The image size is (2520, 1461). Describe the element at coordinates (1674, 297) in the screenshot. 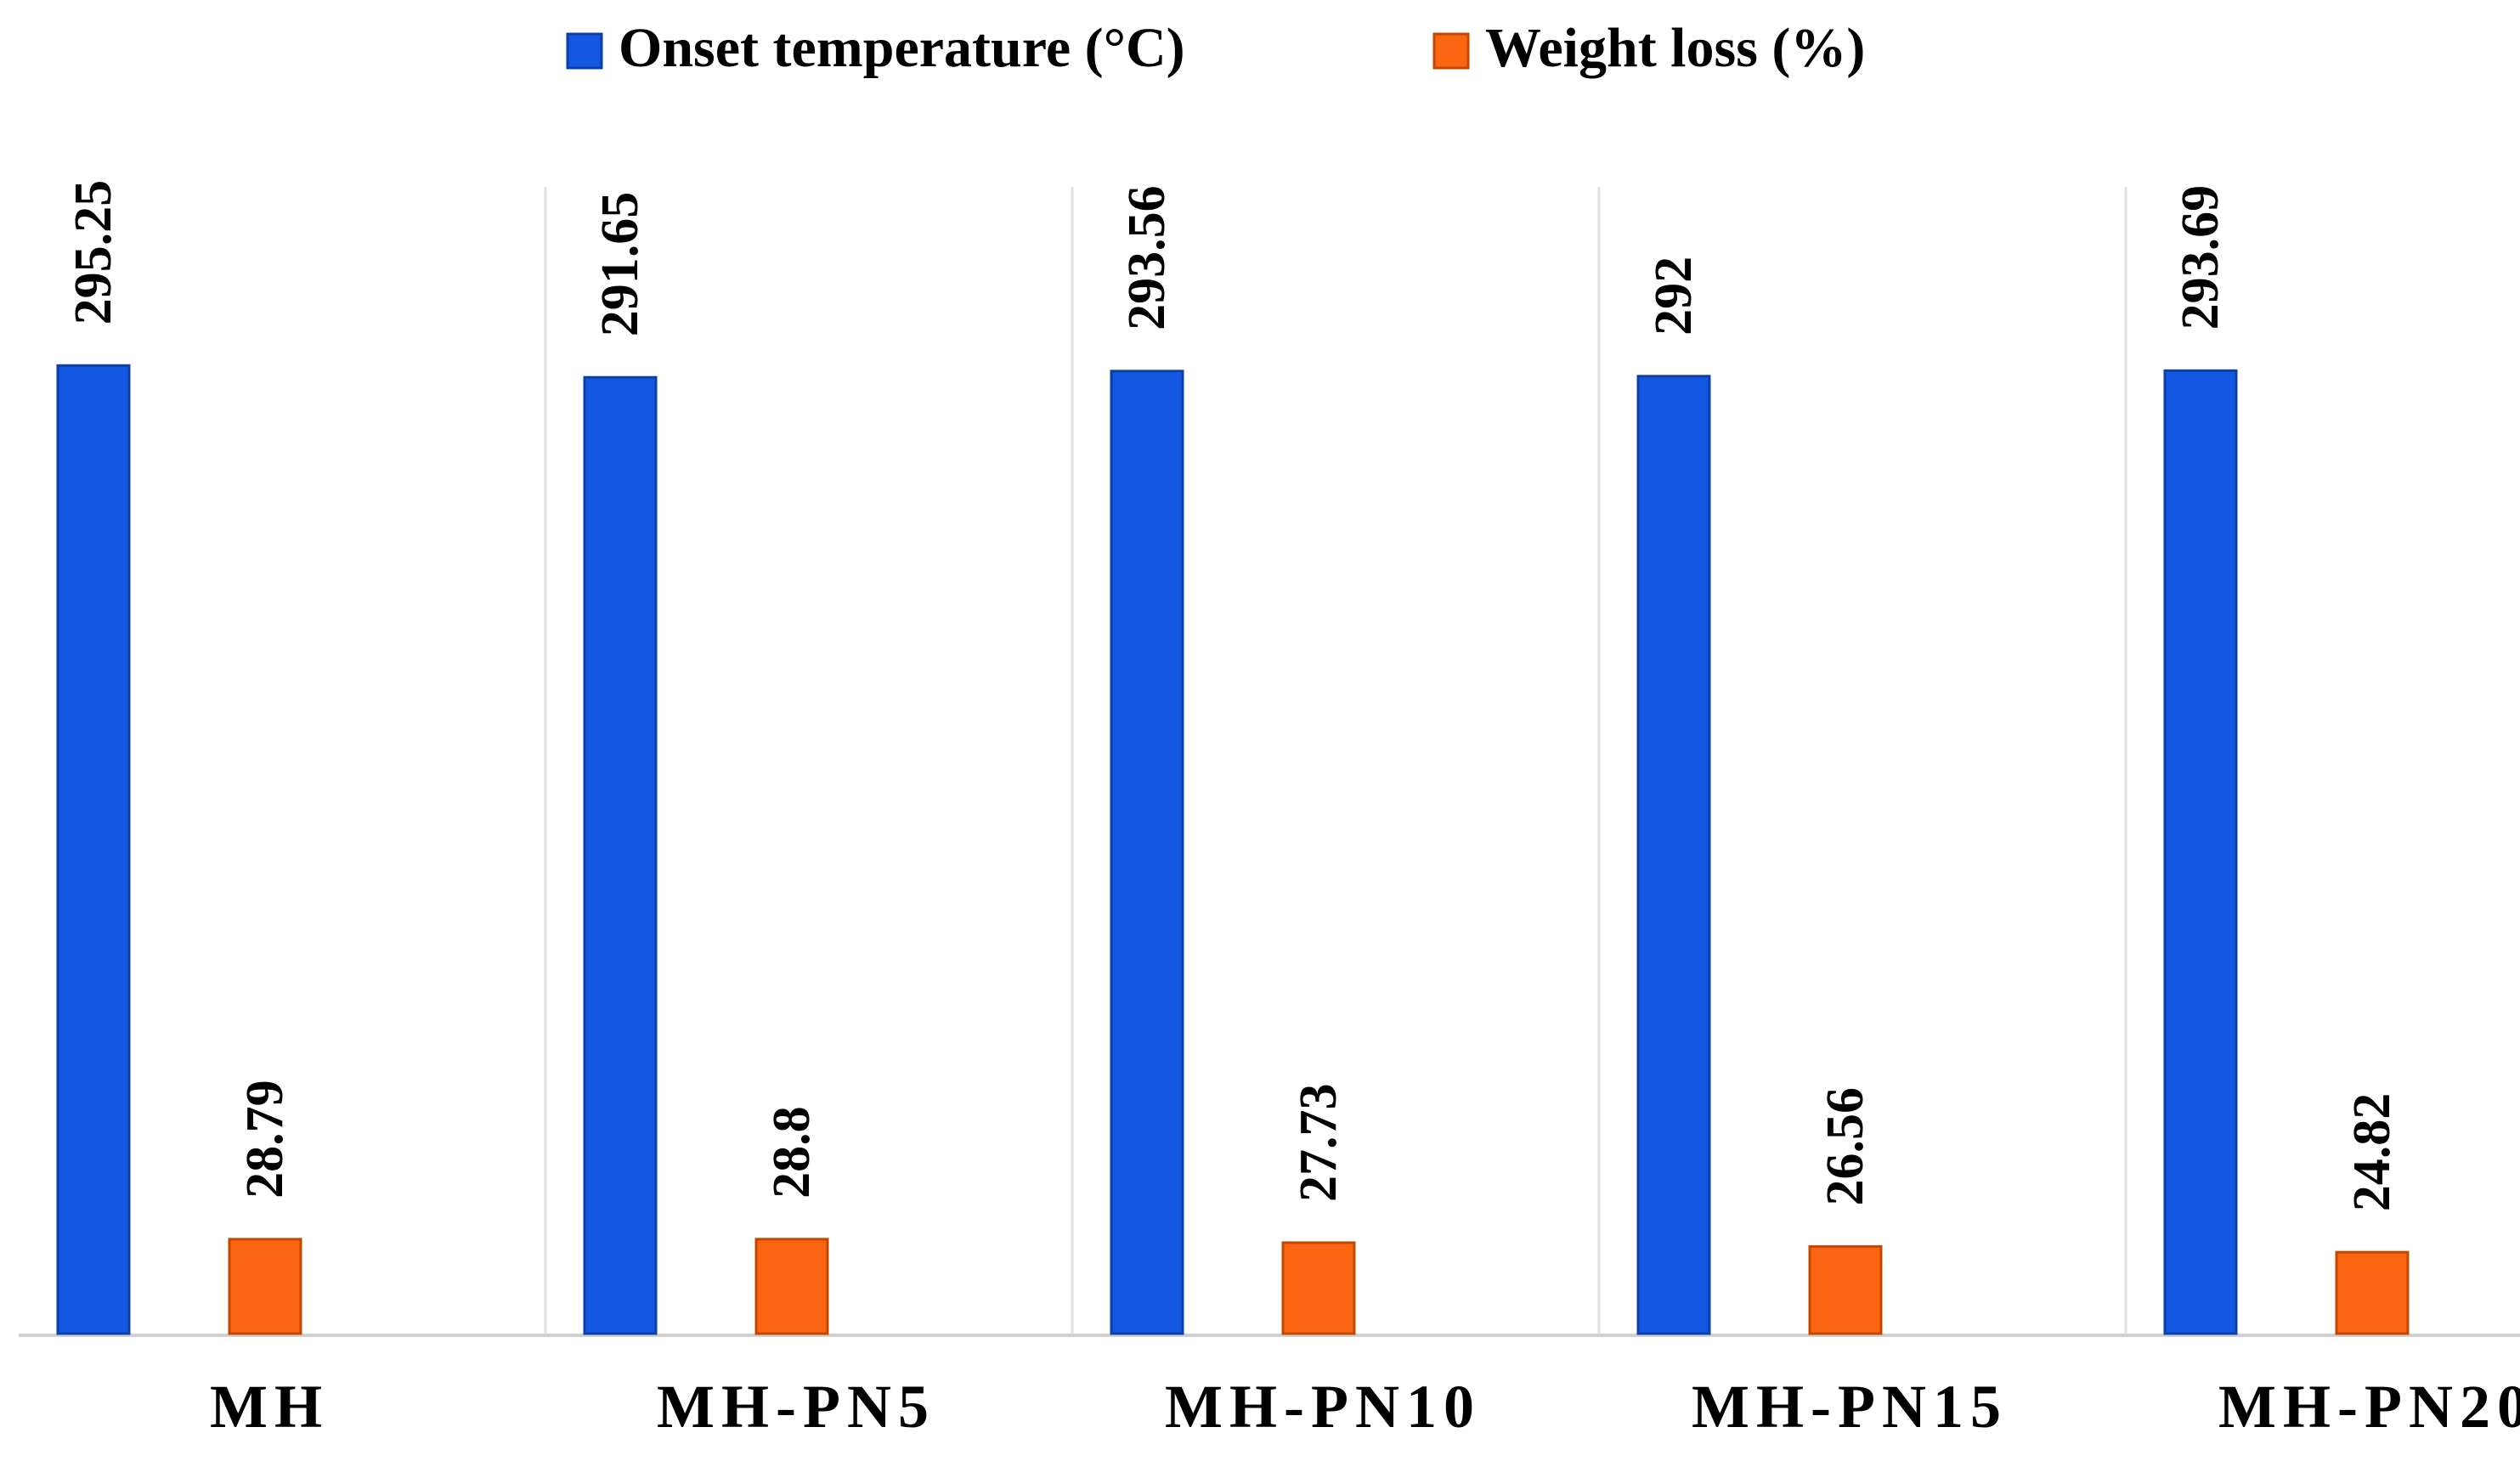

I see `data-label-onset-temperature-mh-pn15: 292` at that location.